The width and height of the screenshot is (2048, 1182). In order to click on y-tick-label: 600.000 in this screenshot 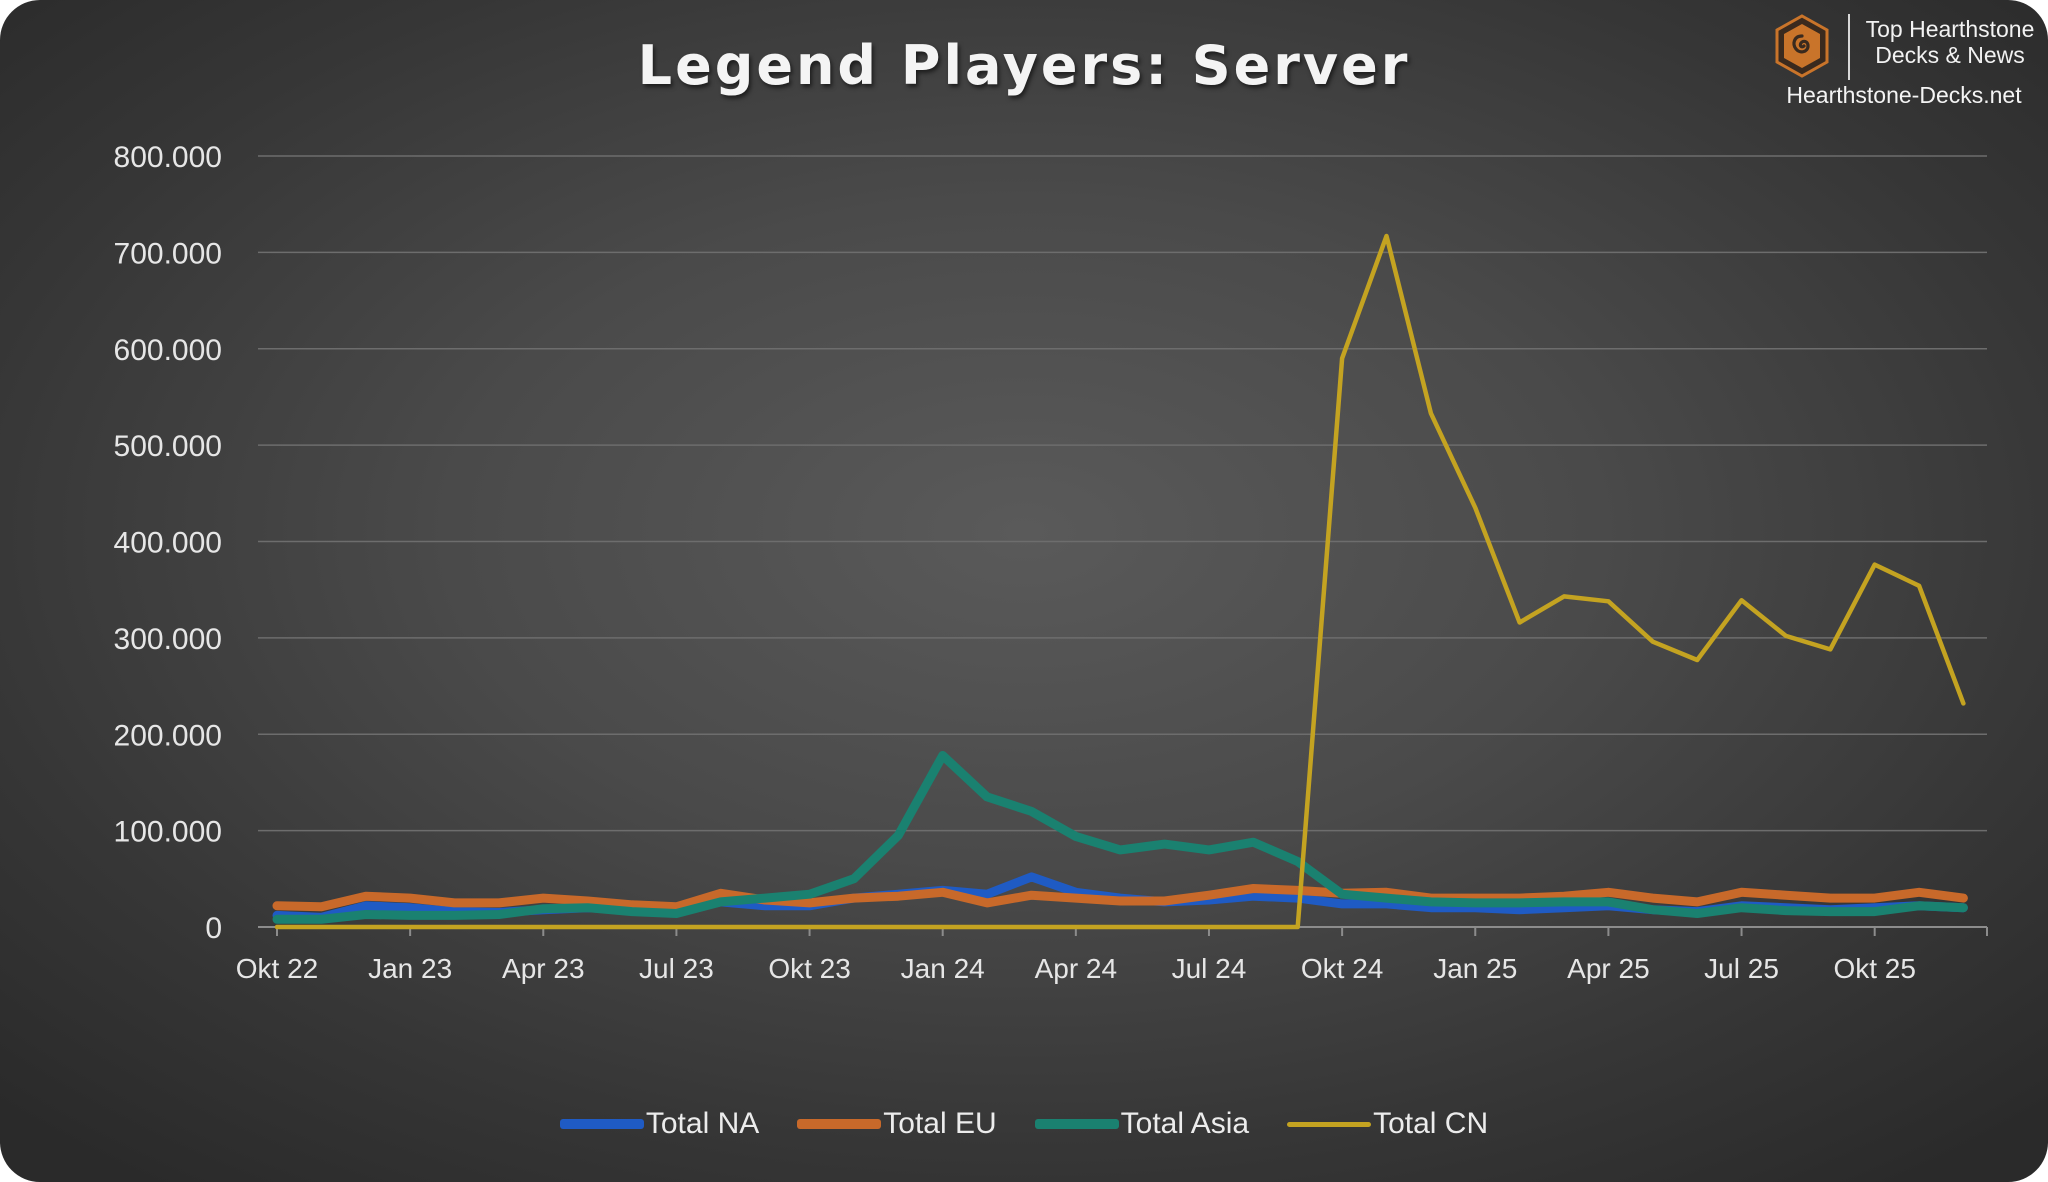, I will do `click(168, 350)`.